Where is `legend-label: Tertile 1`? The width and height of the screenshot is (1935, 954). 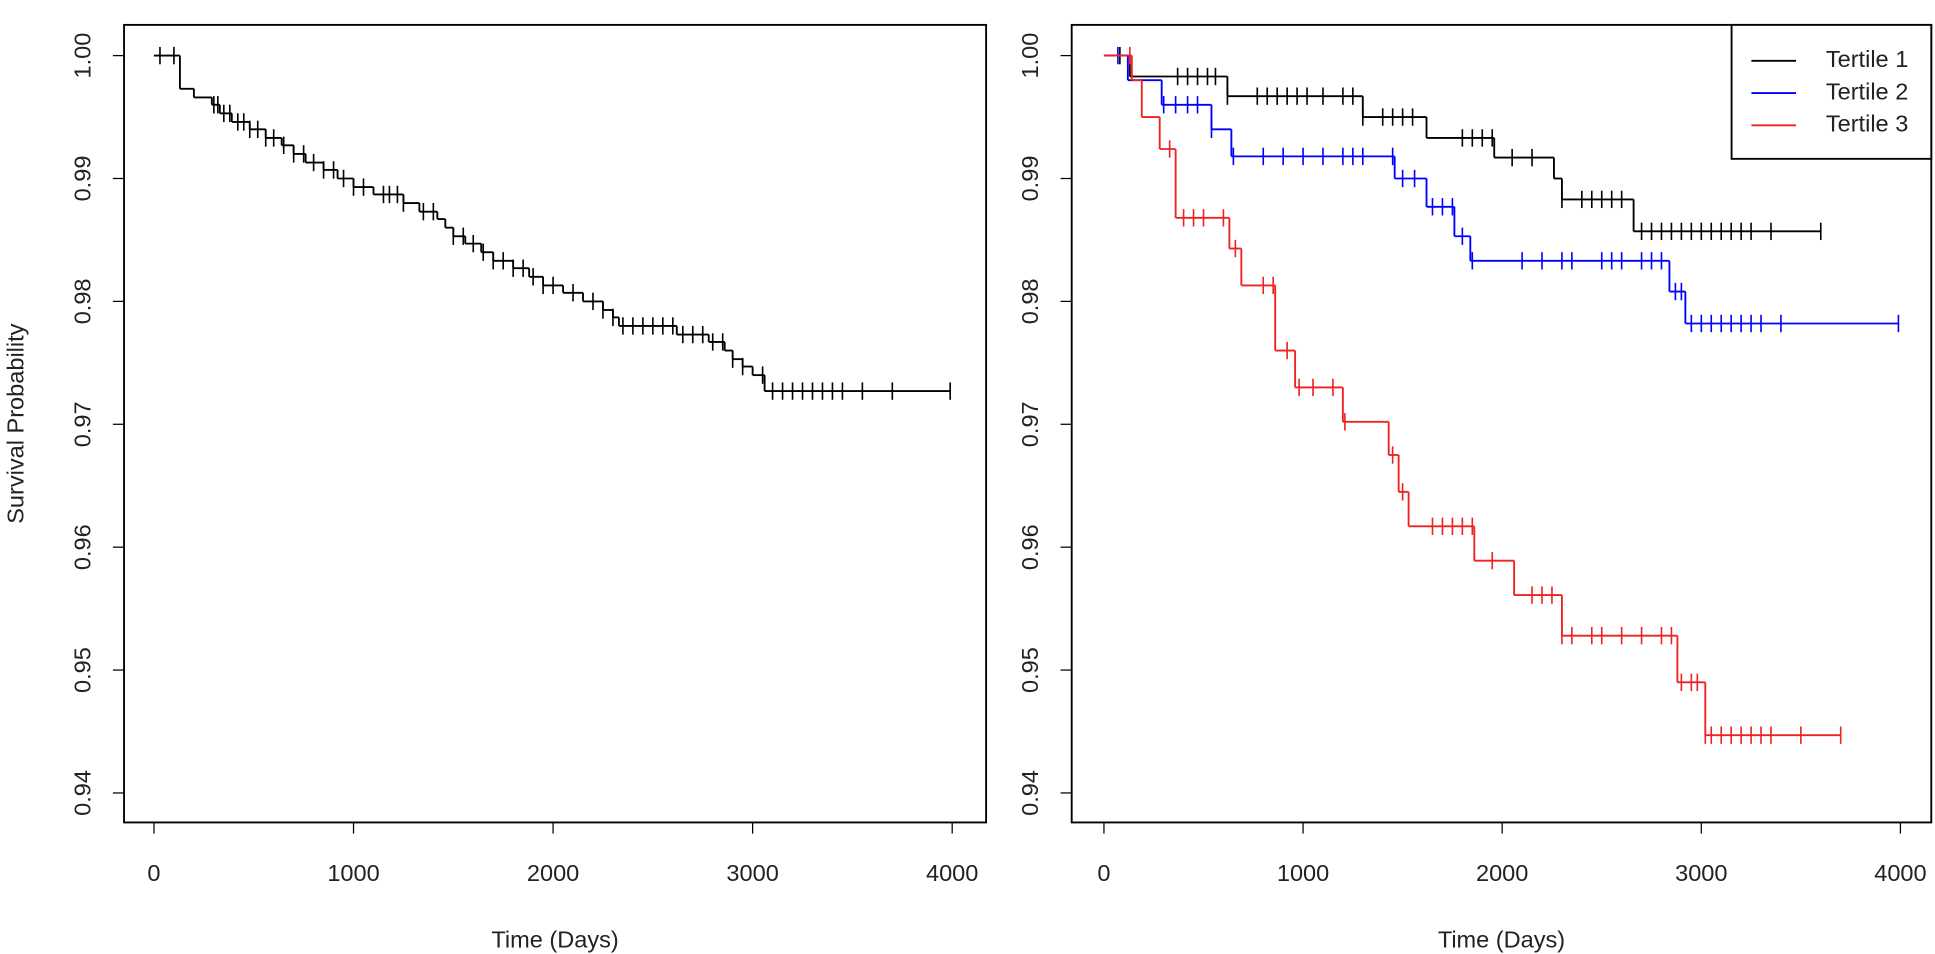
legend-label: Tertile 1 is located at coordinates (1867, 59).